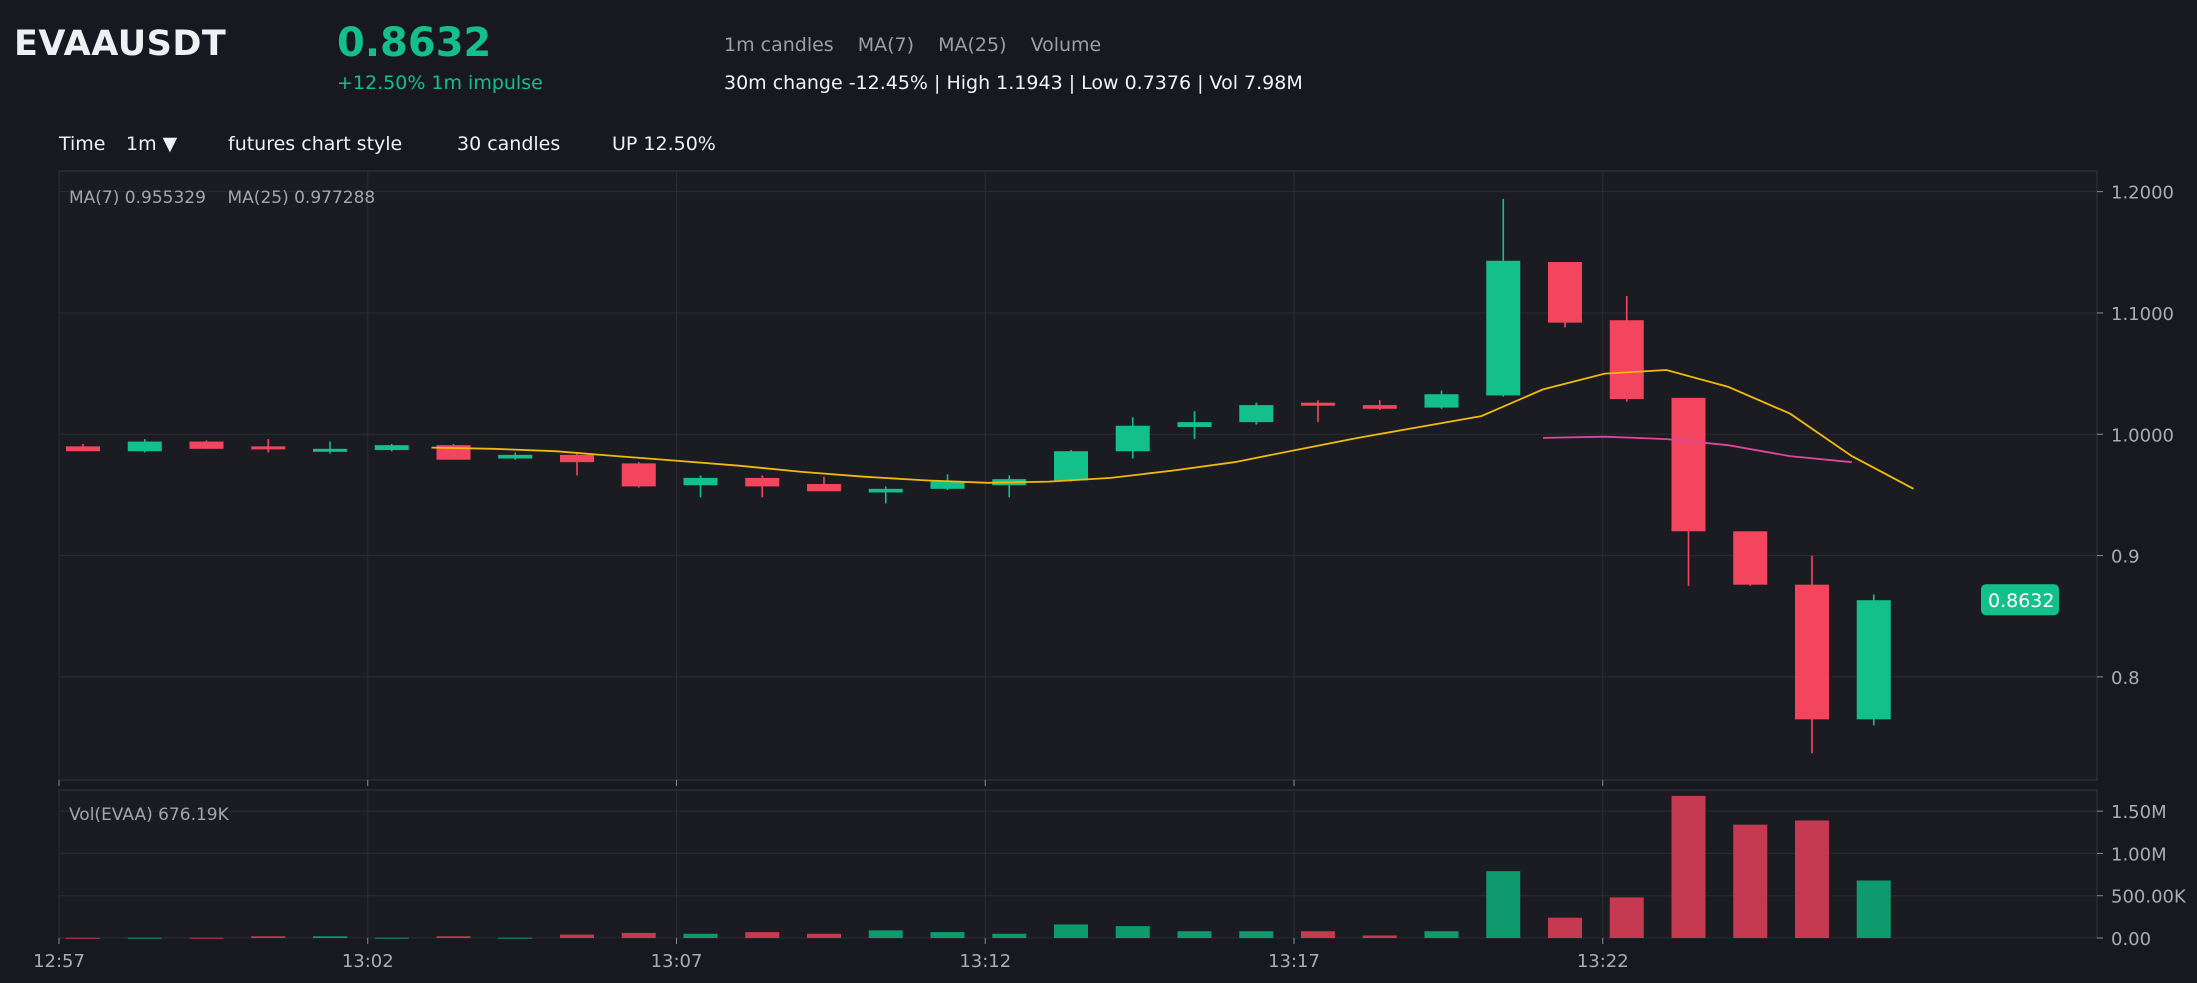  Describe the element at coordinates (2142, 193) in the screenshot. I see `price-tick-label: 1.2000` at that location.